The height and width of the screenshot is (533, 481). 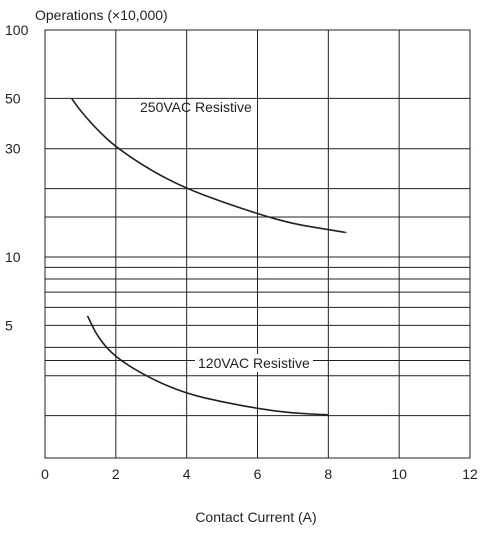 I want to click on series-label-background, so click(x=254, y=363).